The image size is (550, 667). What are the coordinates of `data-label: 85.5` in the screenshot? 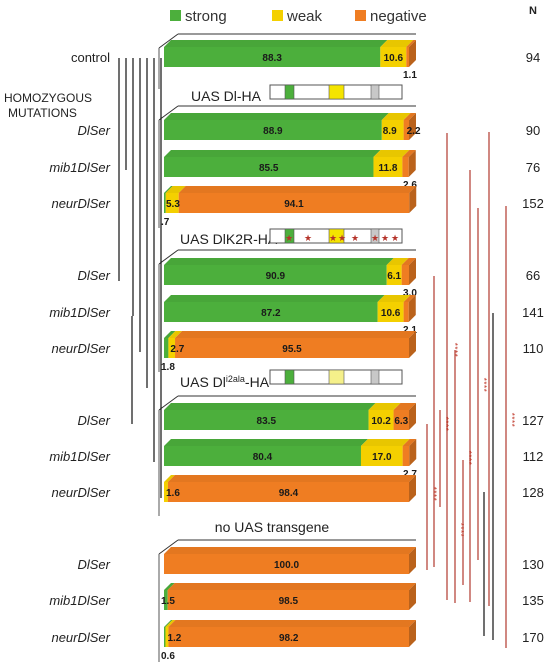 It's located at (269, 168).